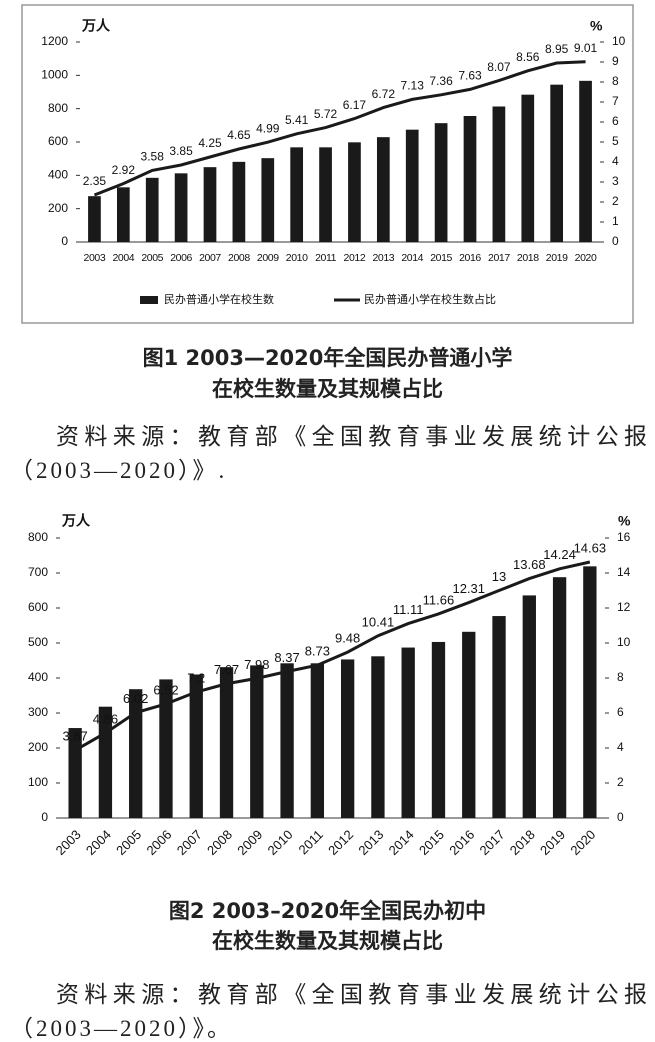  What do you see at coordinates (615, 141) in the screenshot?
I see `y2-tick-label: 5` at bounding box center [615, 141].